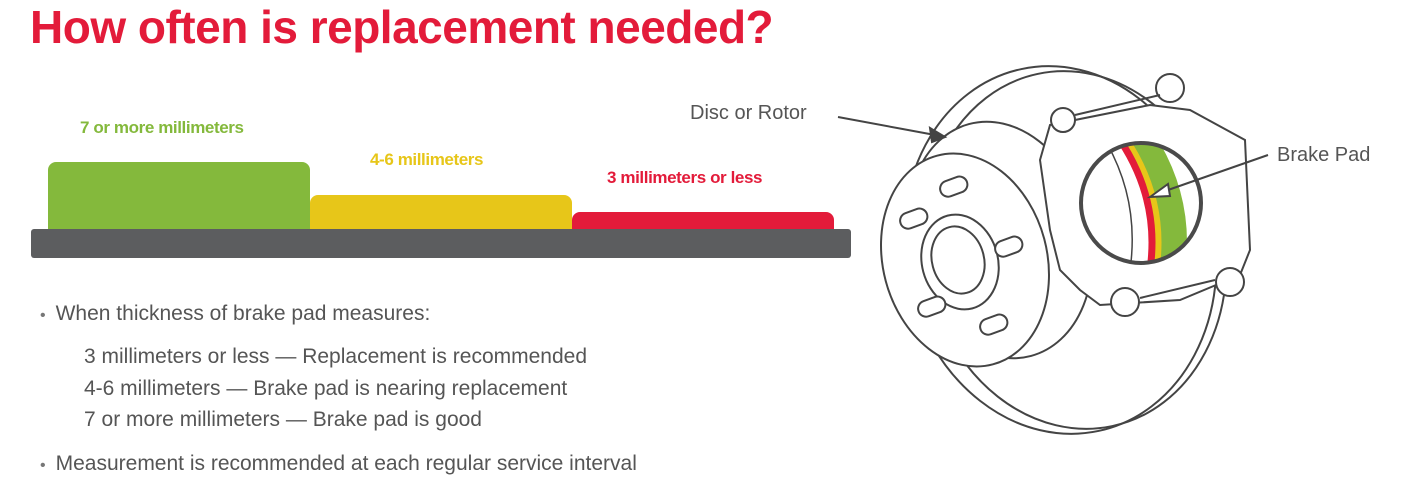 This screenshot has width=1410, height=479. Describe the element at coordinates (162, 127) in the screenshot. I see `level-label-good: 7 or more millimeters` at that location.